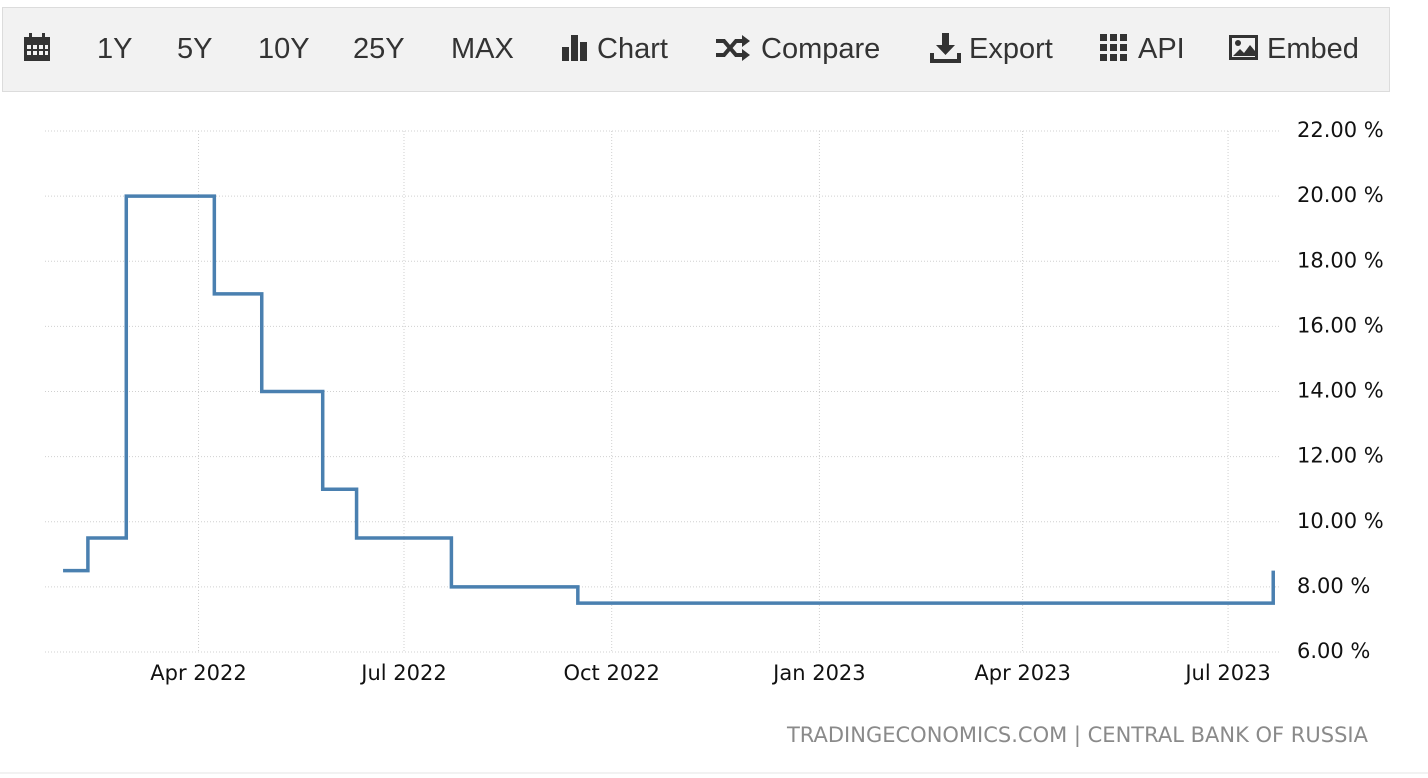 The height and width of the screenshot is (778, 1428). I want to click on y-tick-label: 8.00 %, so click(1333, 586).